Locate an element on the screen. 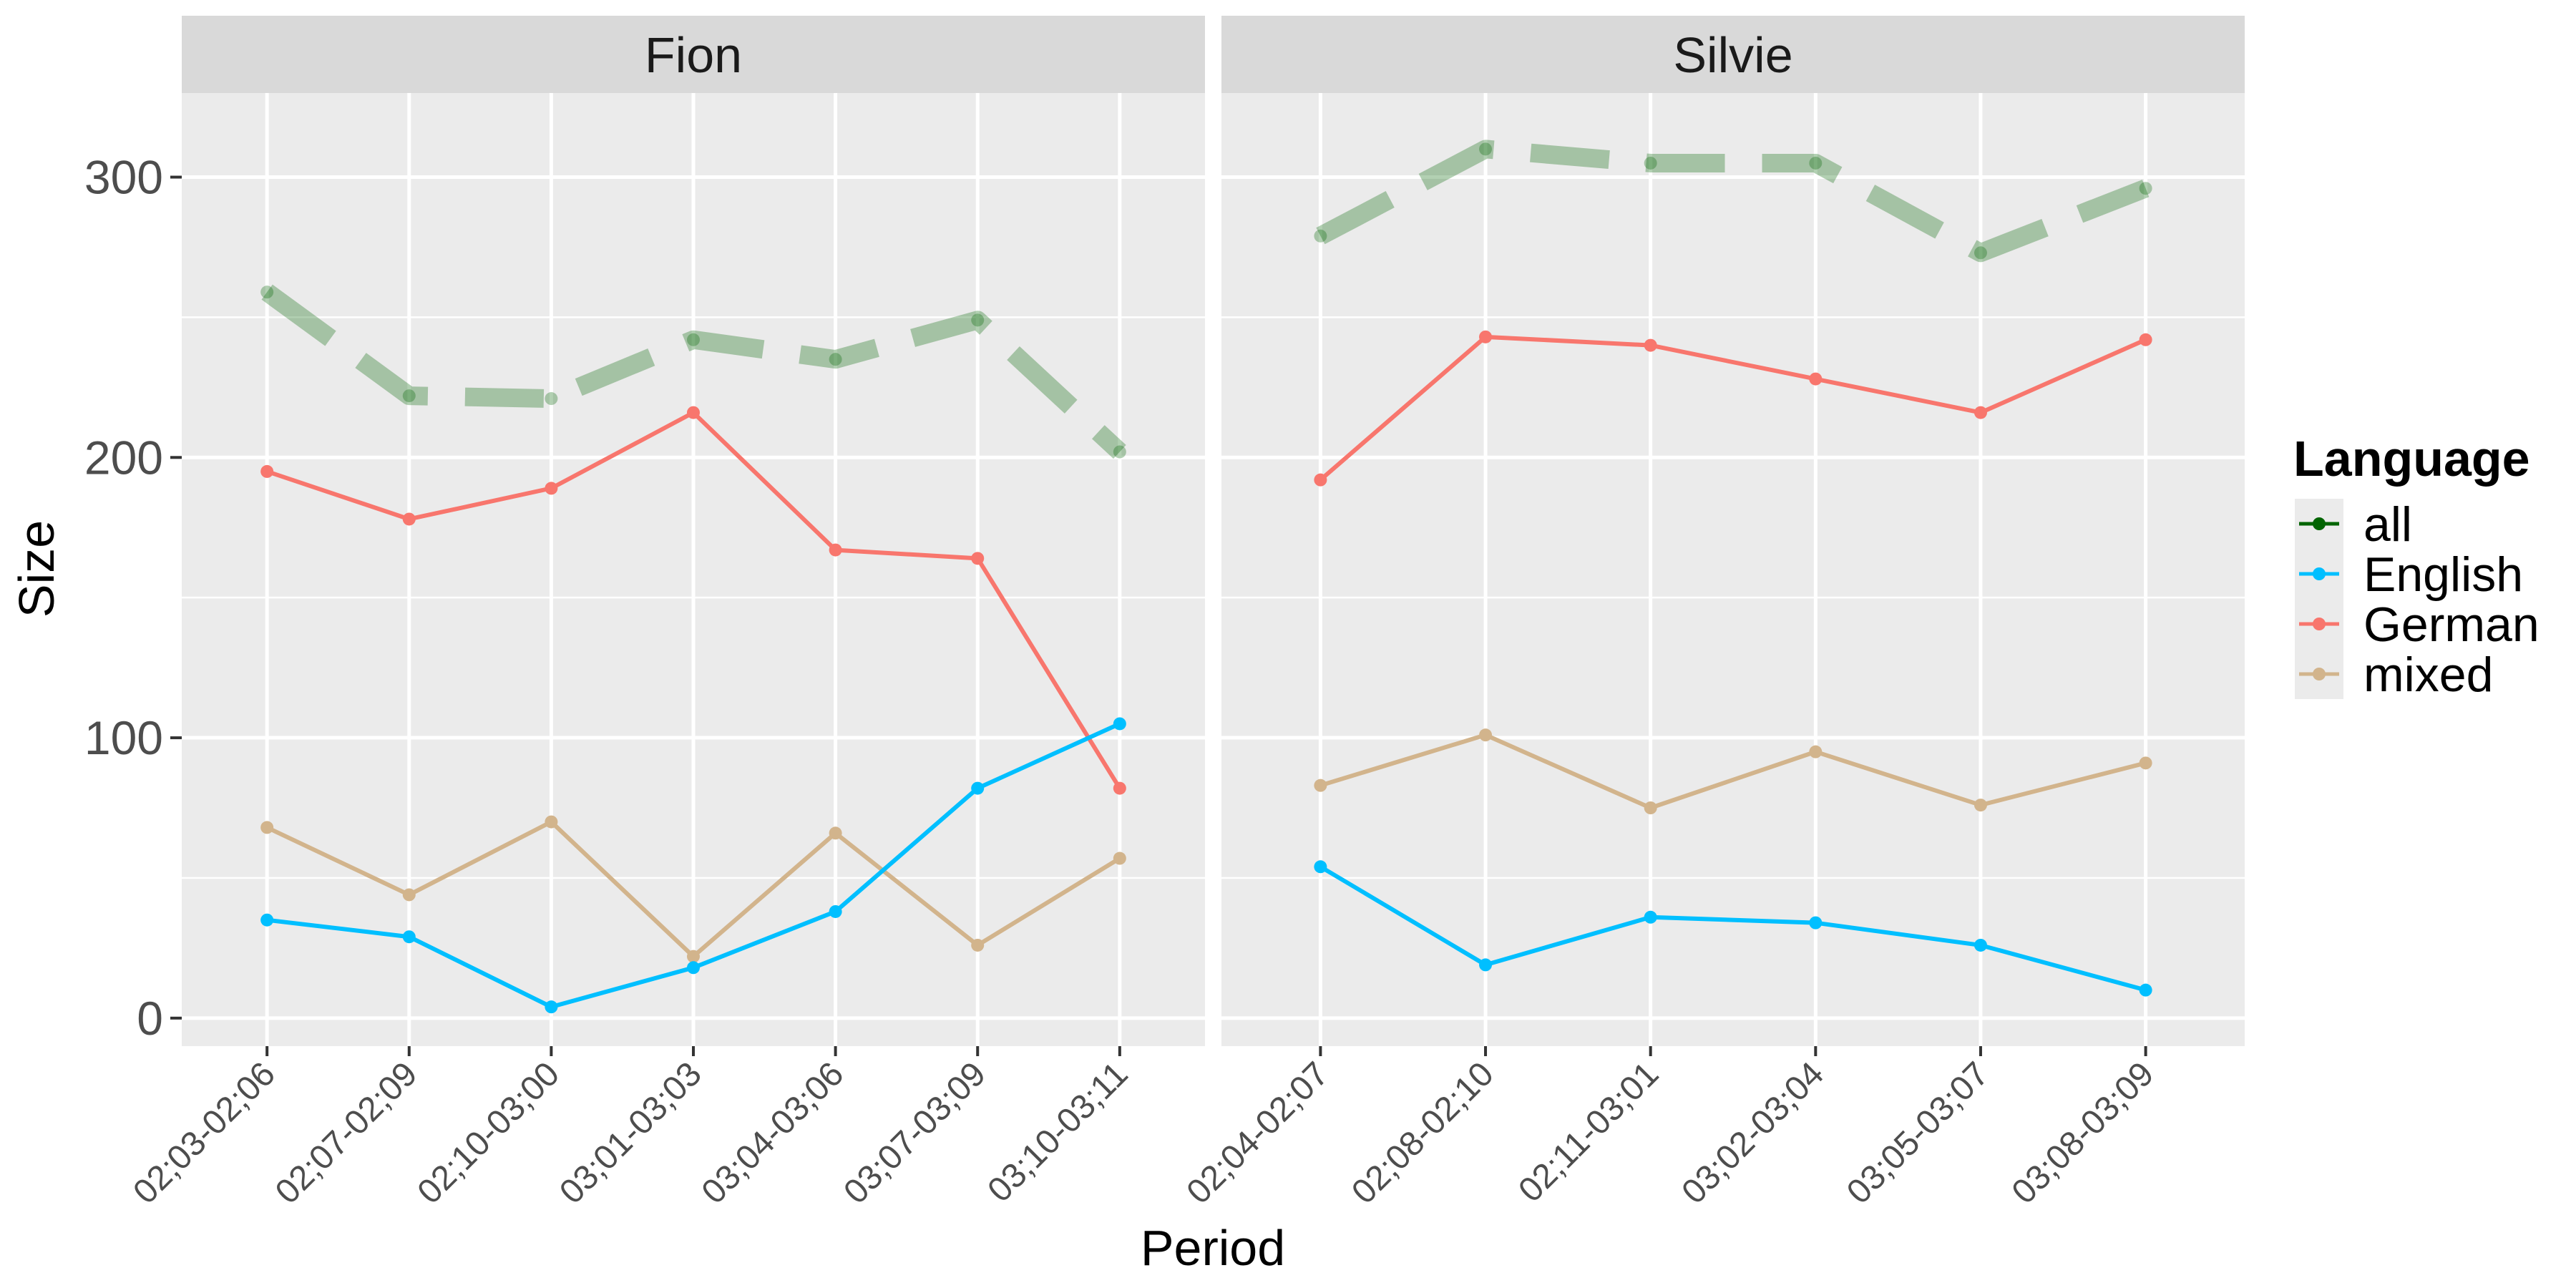  legend-item-german: German is located at coordinates (2417, 624).